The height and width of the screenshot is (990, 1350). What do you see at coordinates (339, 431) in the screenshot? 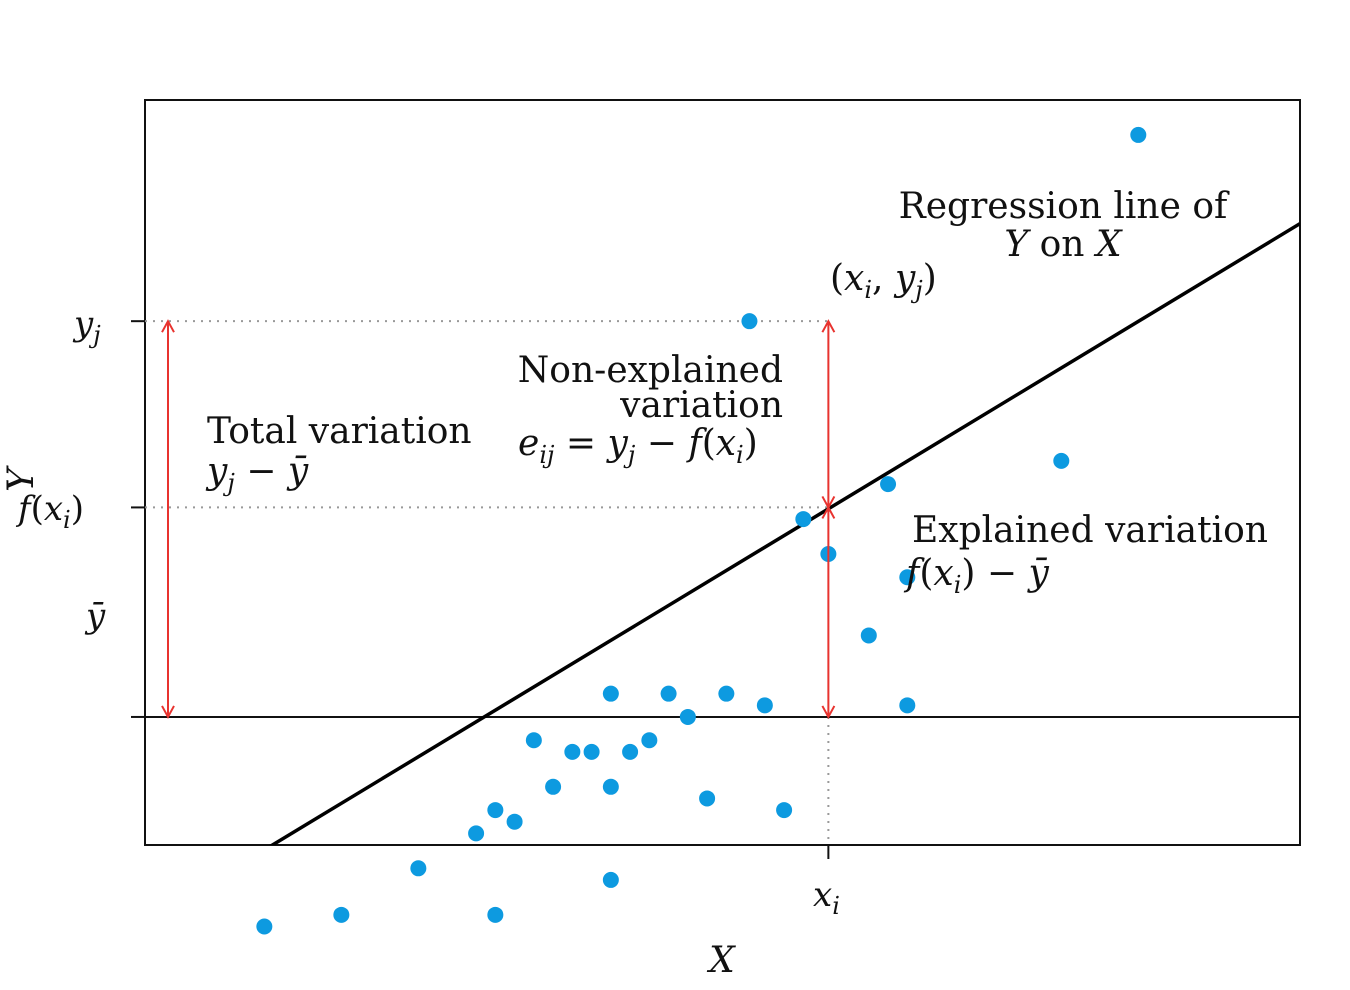
I see `total-variation-label: Total variation` at bounding box center [339, 431].